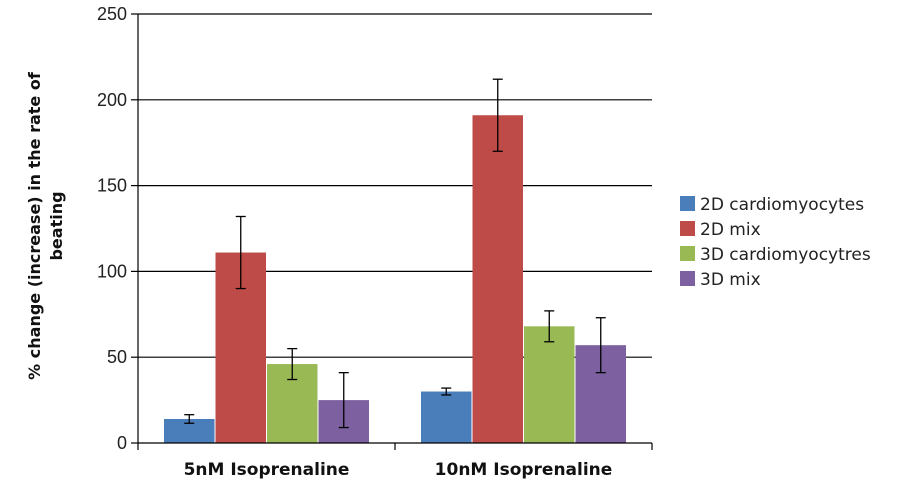 The width and height of the screenshot is (922, 486). What do you see at coordinates (267, 470) in the screenshot?
I see `x-category-label: 5nM Isoprenaline` at bounding box center [267, 470].